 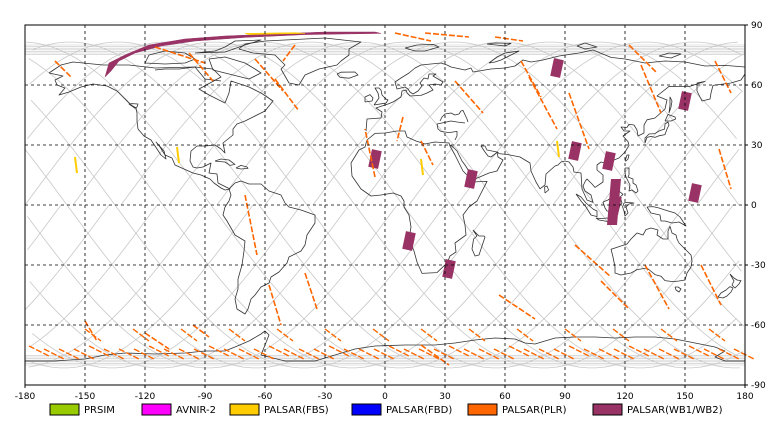 I want to click on x-tick-label: -150, so click(x=85, y=397).